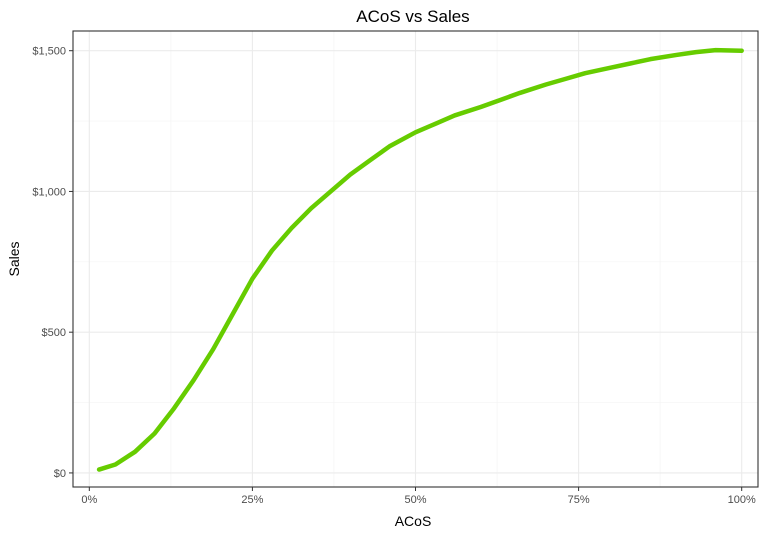 Image resolution: width=768 pixels, height=533 pixels. Describe the element at coordinates (412, 16) in the screenshot. I see `chart-title: ACoS vs Sales` at that location.